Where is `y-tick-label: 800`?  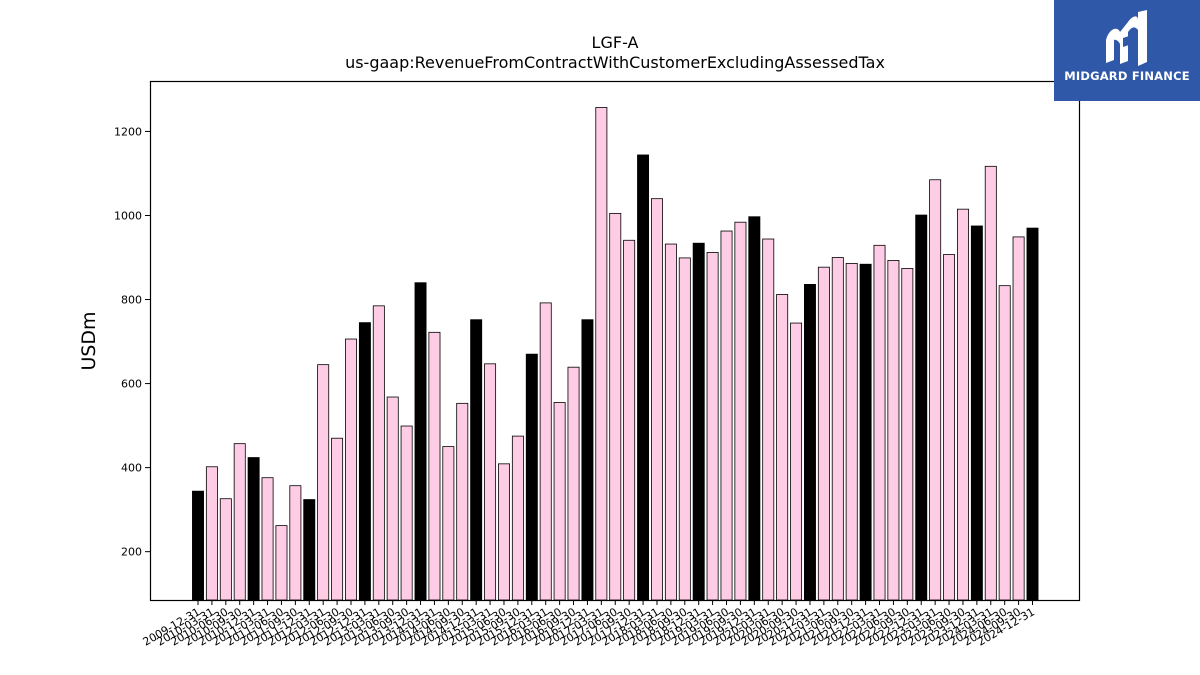 y-tick-label: 800 is located at coordinates (131, 300).